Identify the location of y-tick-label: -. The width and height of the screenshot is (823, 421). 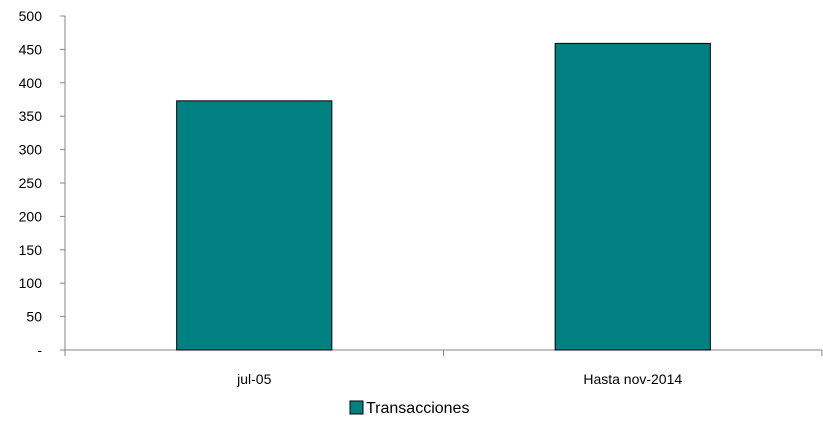
(39, 350).